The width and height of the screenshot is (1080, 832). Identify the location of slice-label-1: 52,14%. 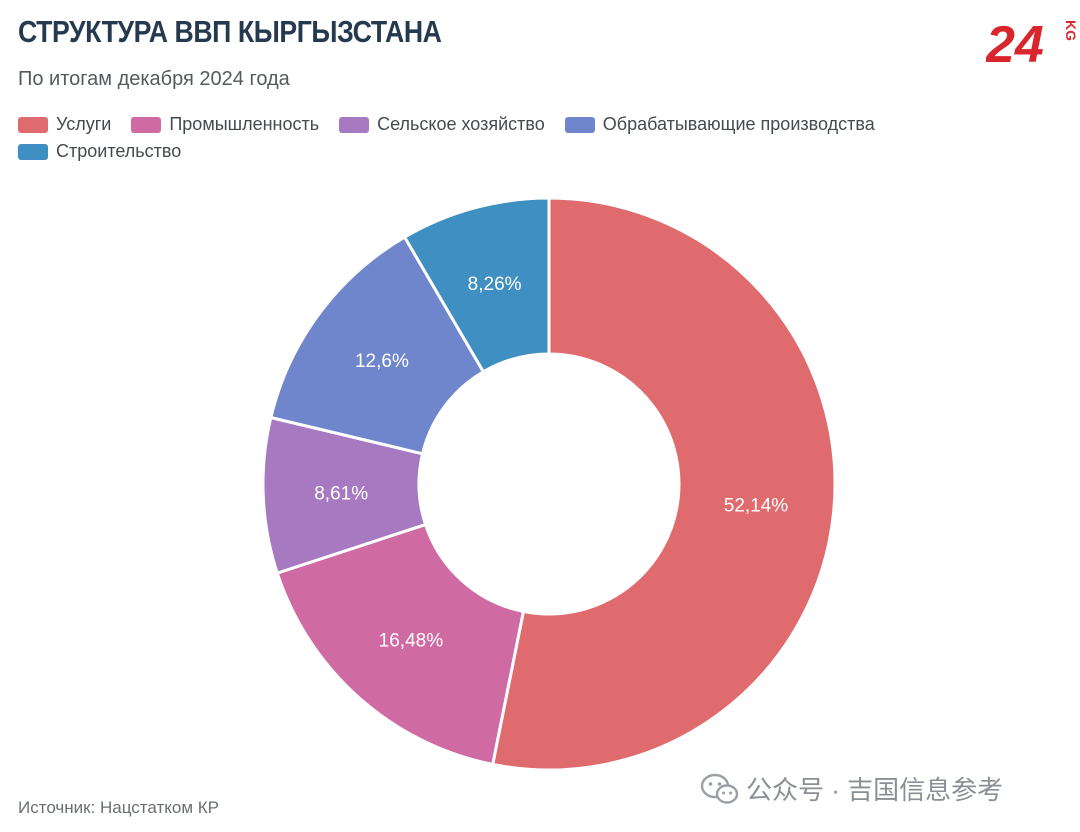
(756, 506).